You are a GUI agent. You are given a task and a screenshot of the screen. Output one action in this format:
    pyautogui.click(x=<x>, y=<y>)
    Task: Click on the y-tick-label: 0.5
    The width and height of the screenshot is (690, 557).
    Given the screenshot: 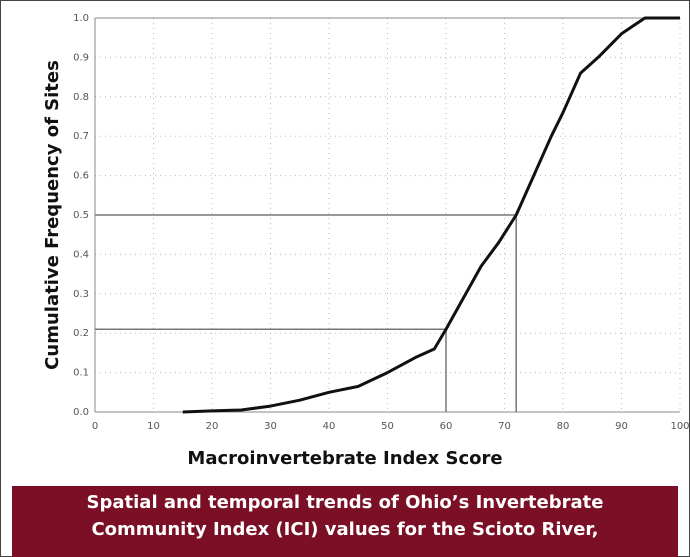 What is the action you would take?
    pyautogui.click(x=81, y=215)
    